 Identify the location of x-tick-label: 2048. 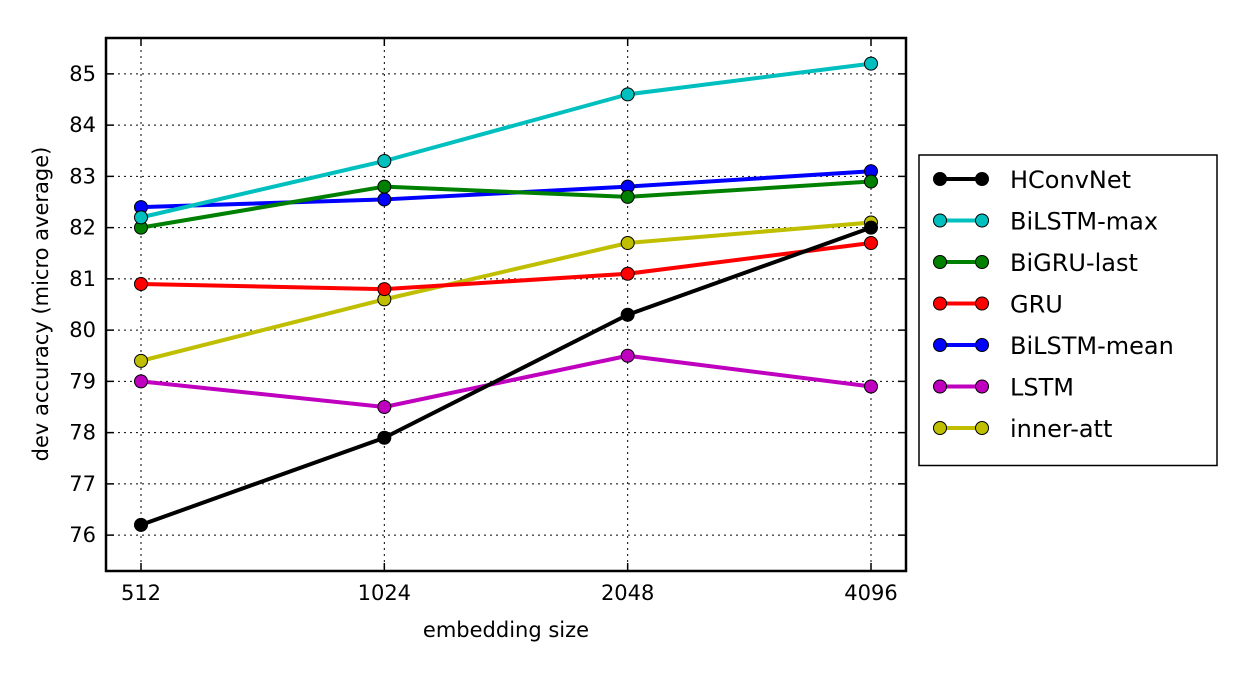
(627, 593).